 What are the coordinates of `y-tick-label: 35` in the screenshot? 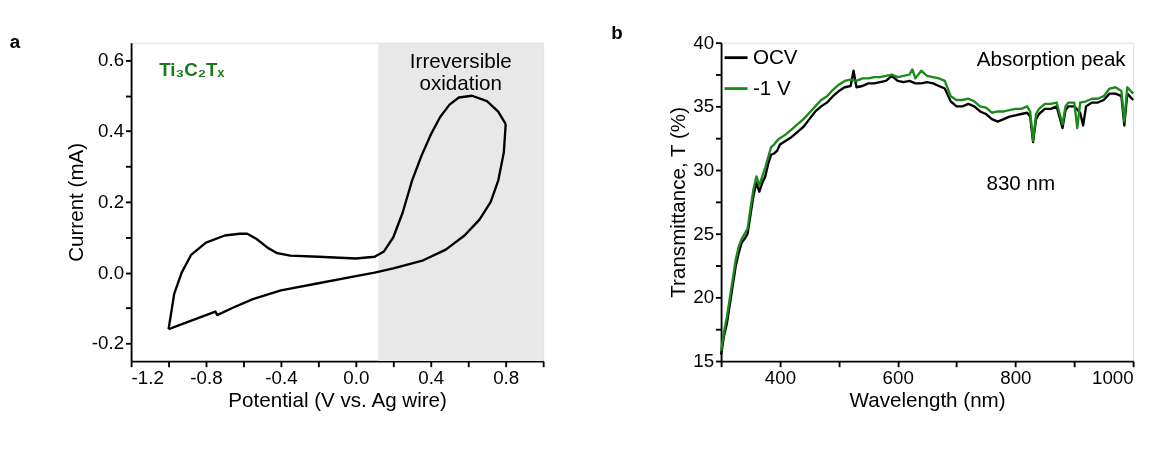 It's located at (704, 106).